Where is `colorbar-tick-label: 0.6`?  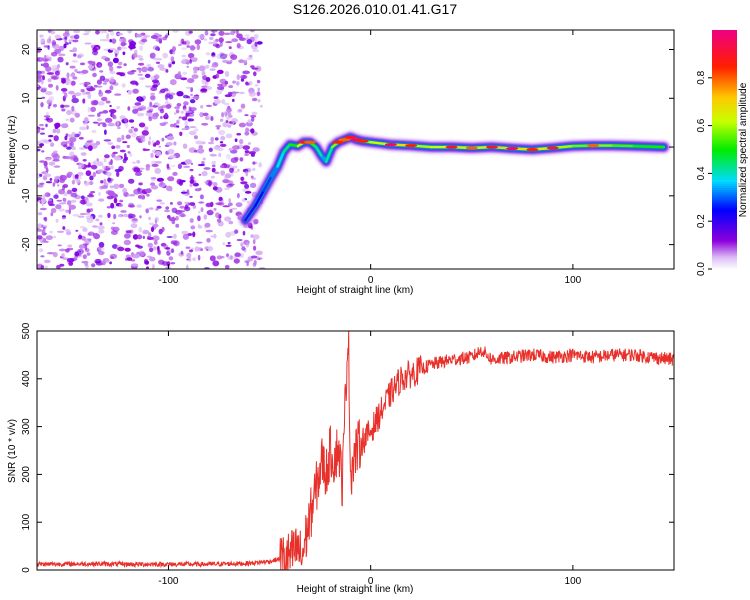 colorbar-tick-label: 0.6 is located at coordinates (701, 125).